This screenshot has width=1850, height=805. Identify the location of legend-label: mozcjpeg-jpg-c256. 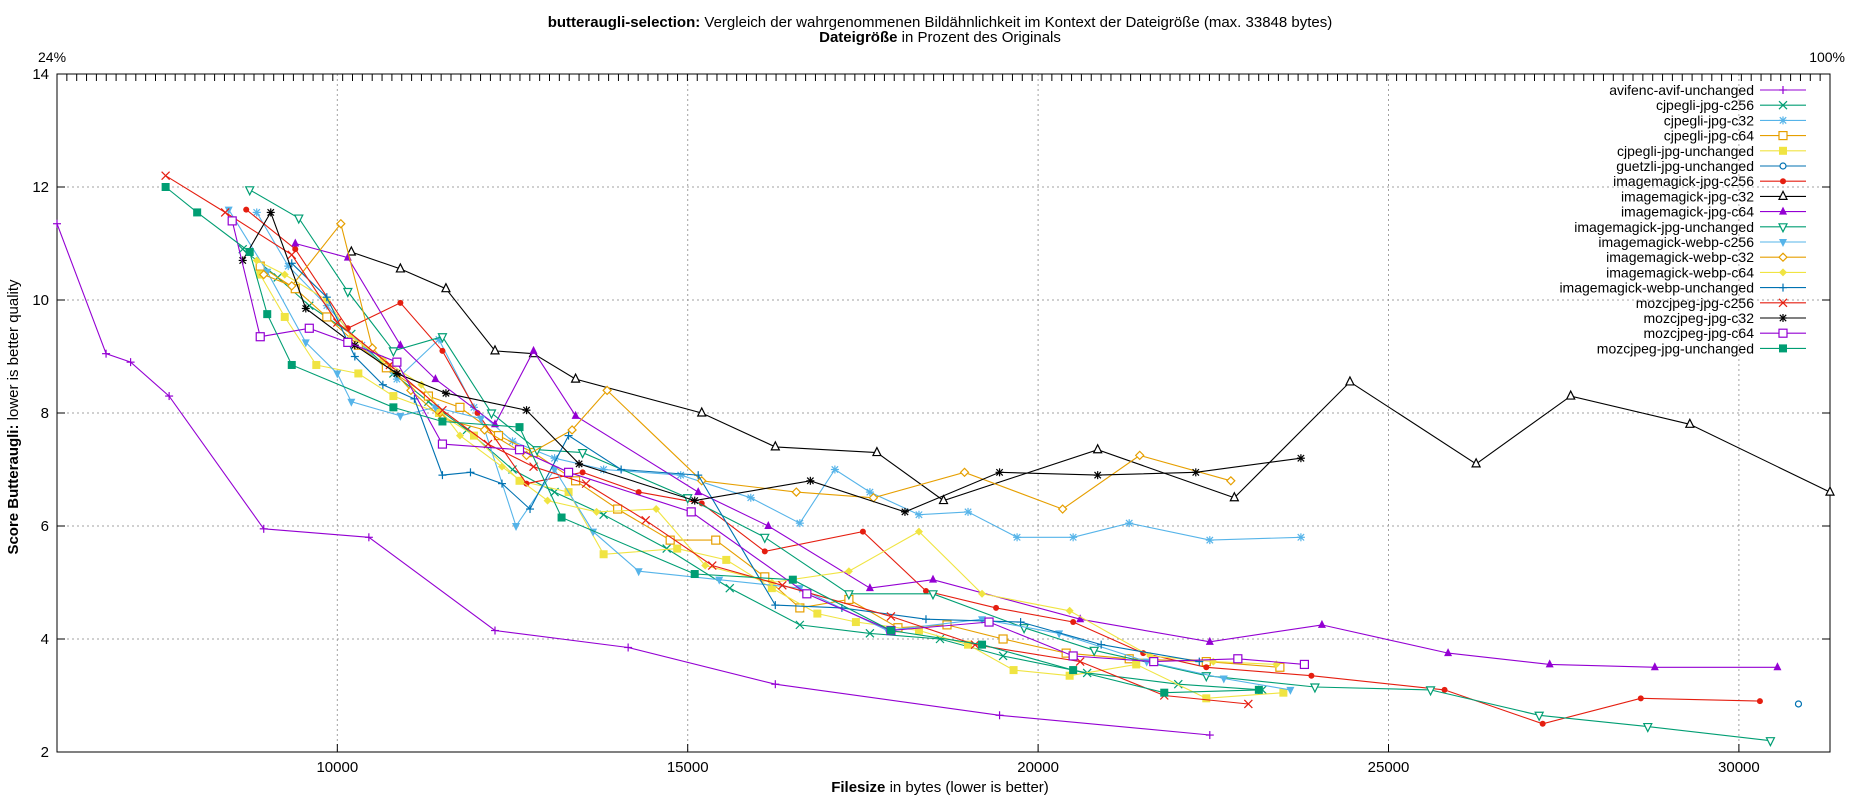
(1695, 303).